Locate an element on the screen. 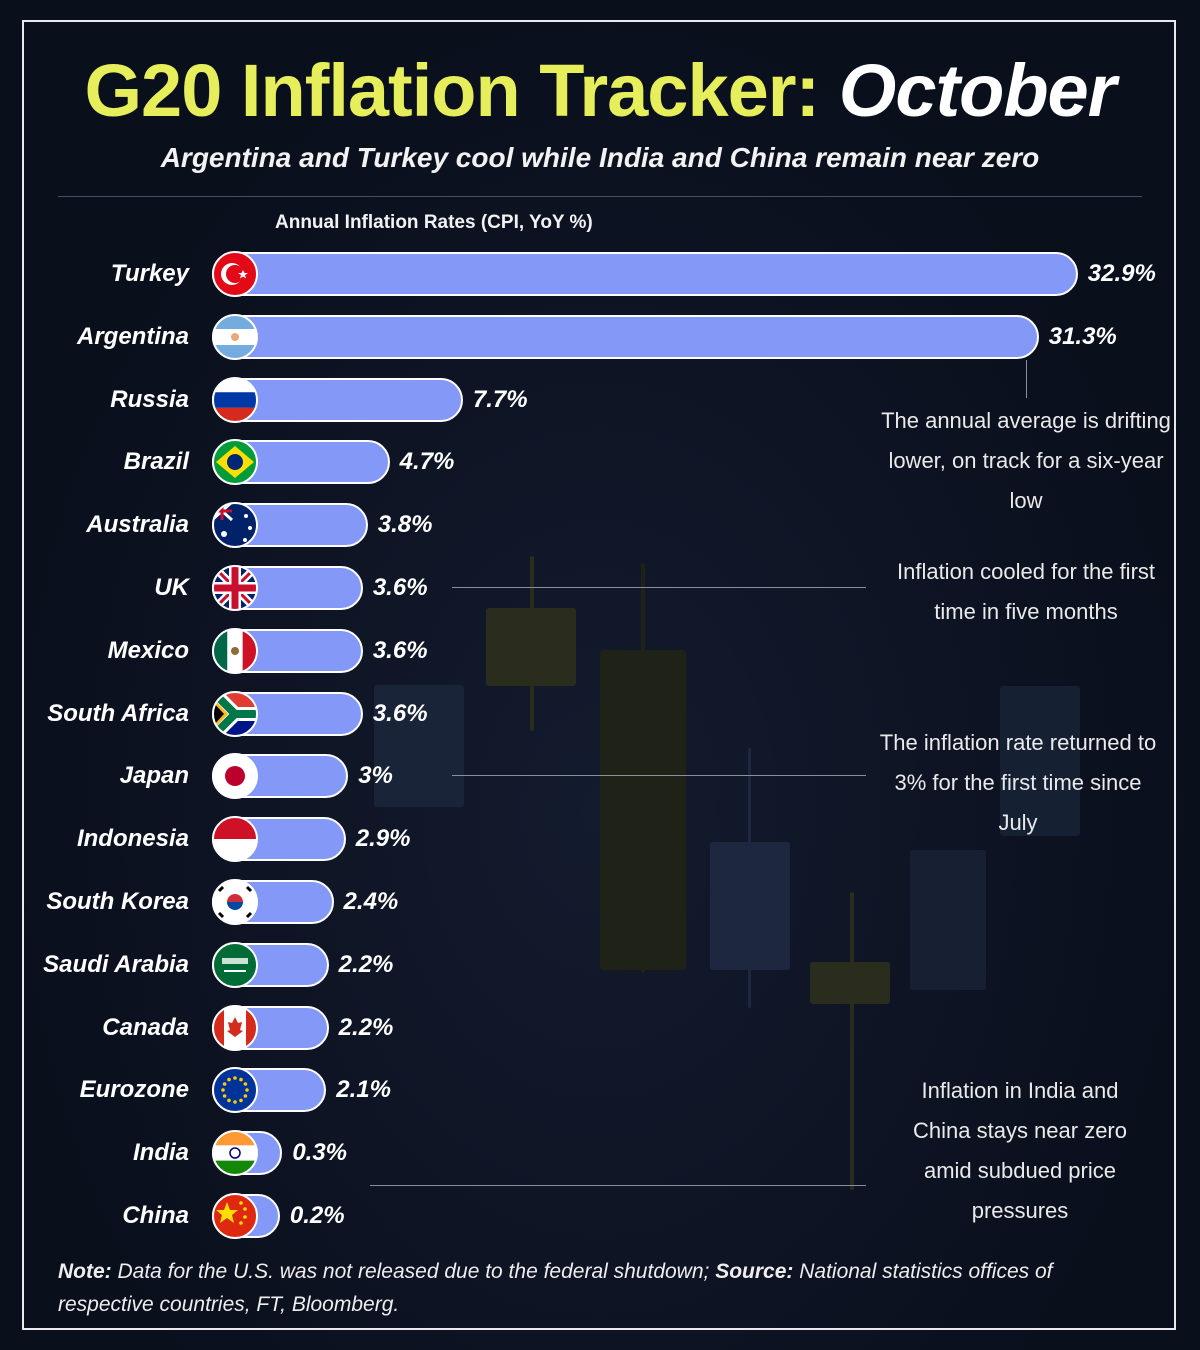 The height and width of the screenshot is (1350, 1200). source-label: Source: is located at coordinates (754, 1271).